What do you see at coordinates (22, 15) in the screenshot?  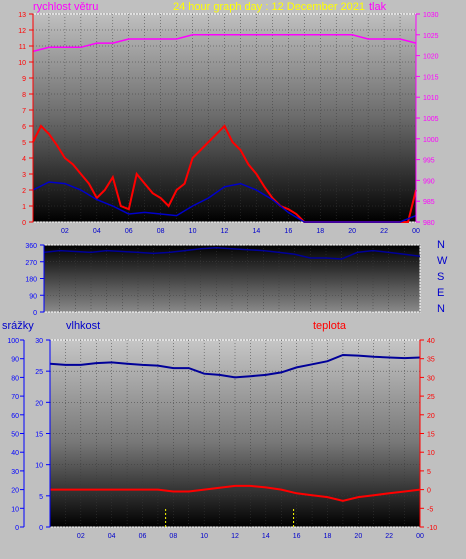 I see `wind-tick-label: 13` at bounding box center [22, 15].